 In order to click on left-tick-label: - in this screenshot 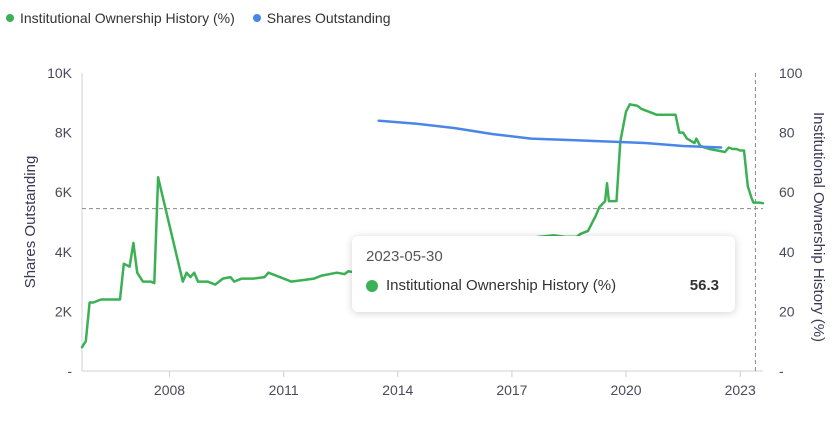, I will do `click(69, 371)`.